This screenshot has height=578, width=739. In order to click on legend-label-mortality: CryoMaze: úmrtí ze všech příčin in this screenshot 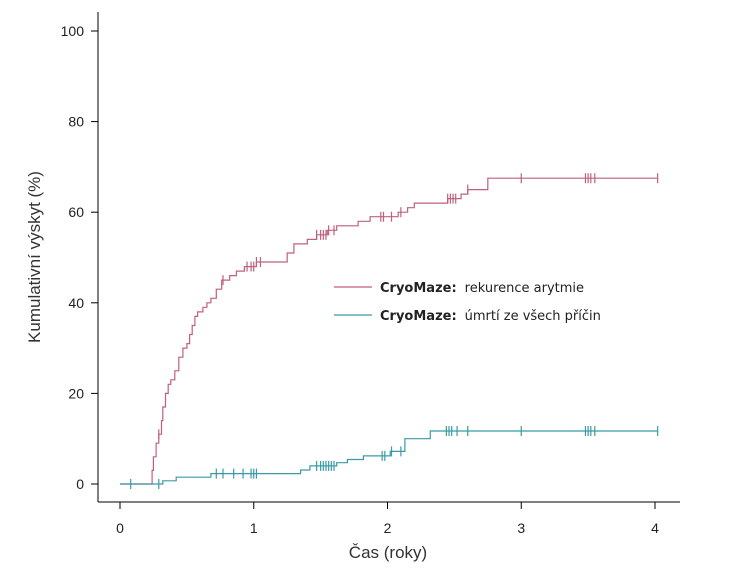, I will do `click(490, 315)`.